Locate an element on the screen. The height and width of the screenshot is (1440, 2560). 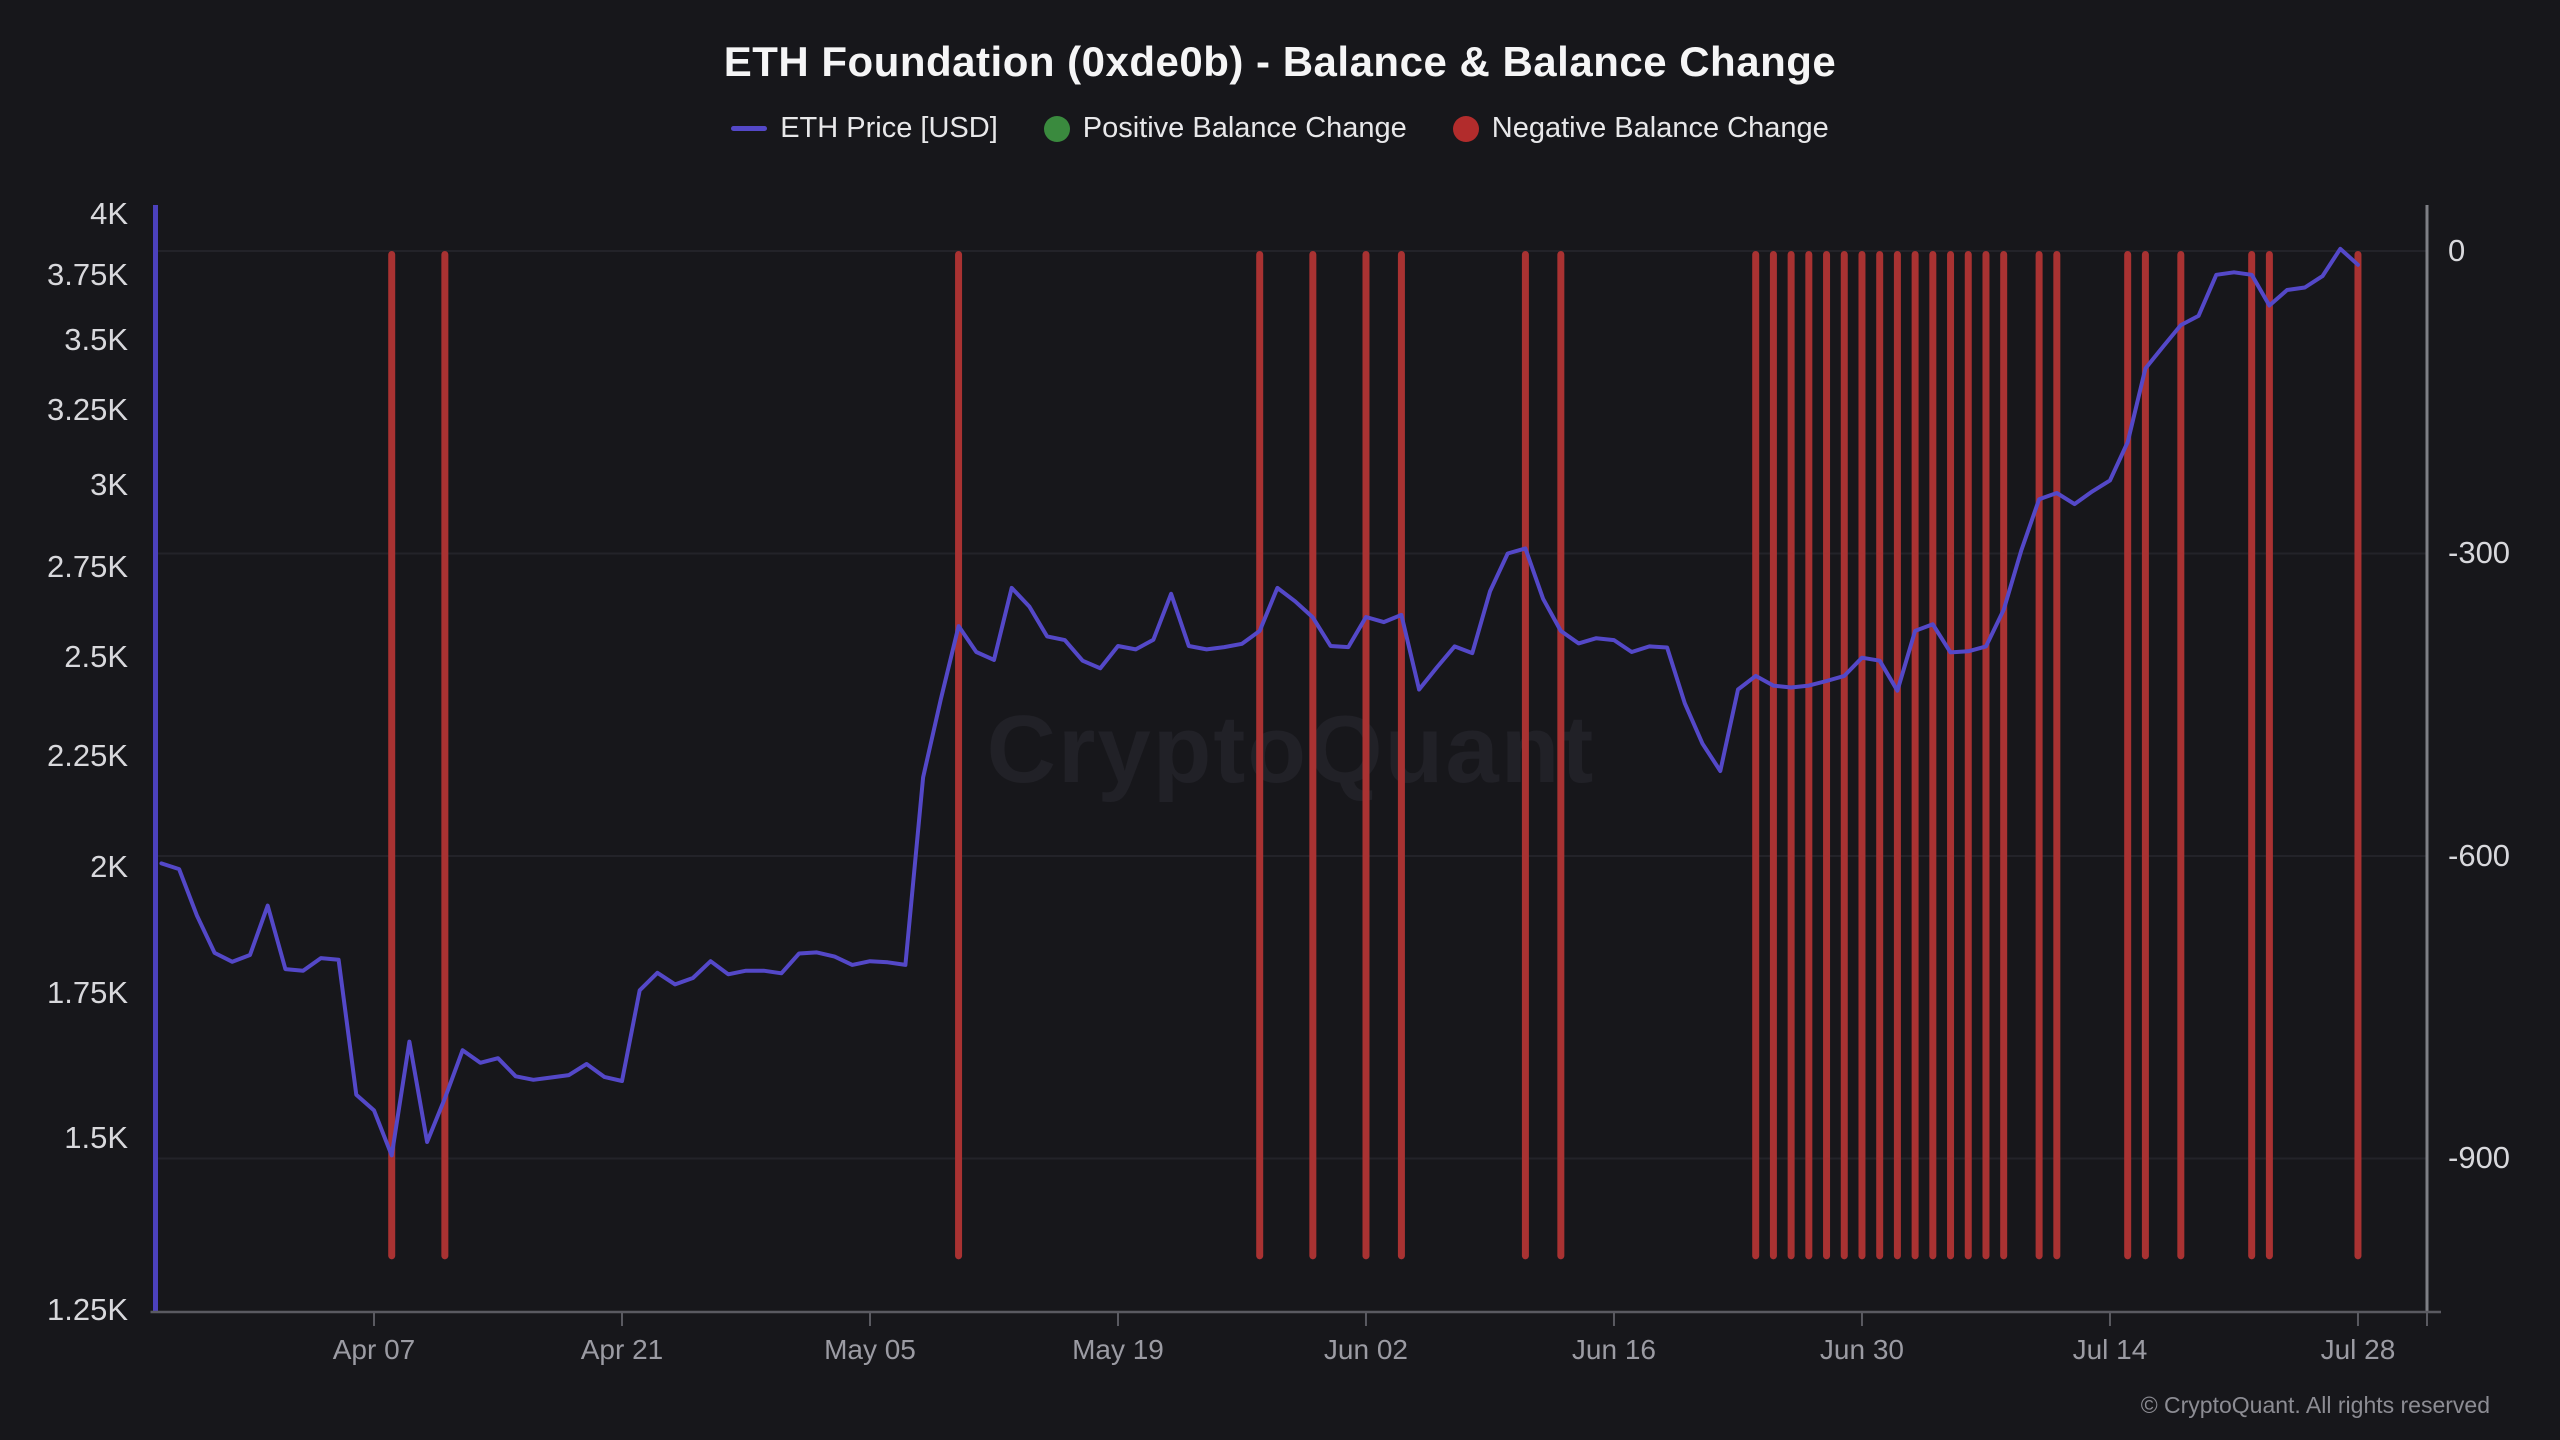
x-axis-tick-label: Jun 02 is located at coordinates (1365, 1349).